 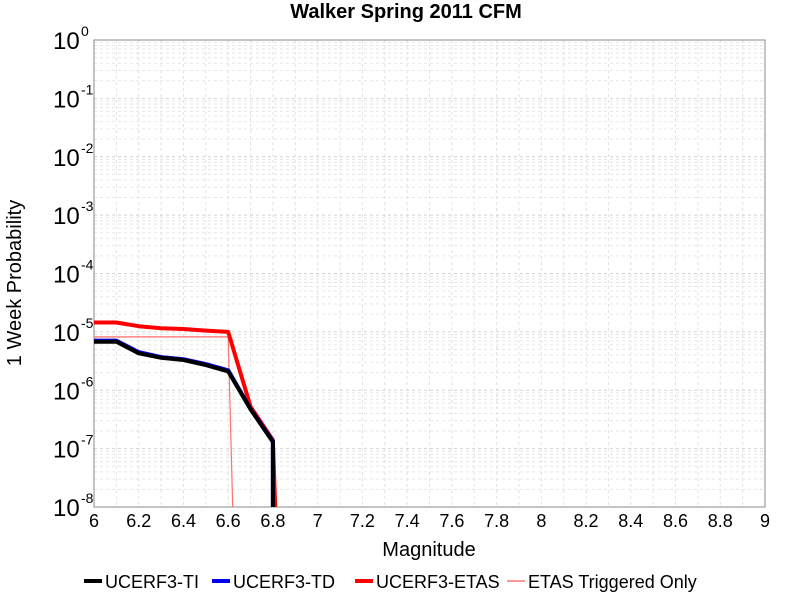 I want to click on x-tick-label: 8.4, so click(x=630, y=521).